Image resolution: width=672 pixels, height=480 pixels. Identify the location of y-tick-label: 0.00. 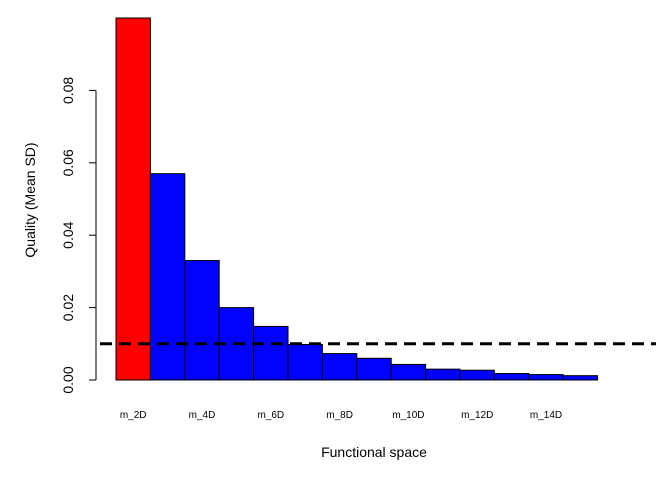
(68, 379).